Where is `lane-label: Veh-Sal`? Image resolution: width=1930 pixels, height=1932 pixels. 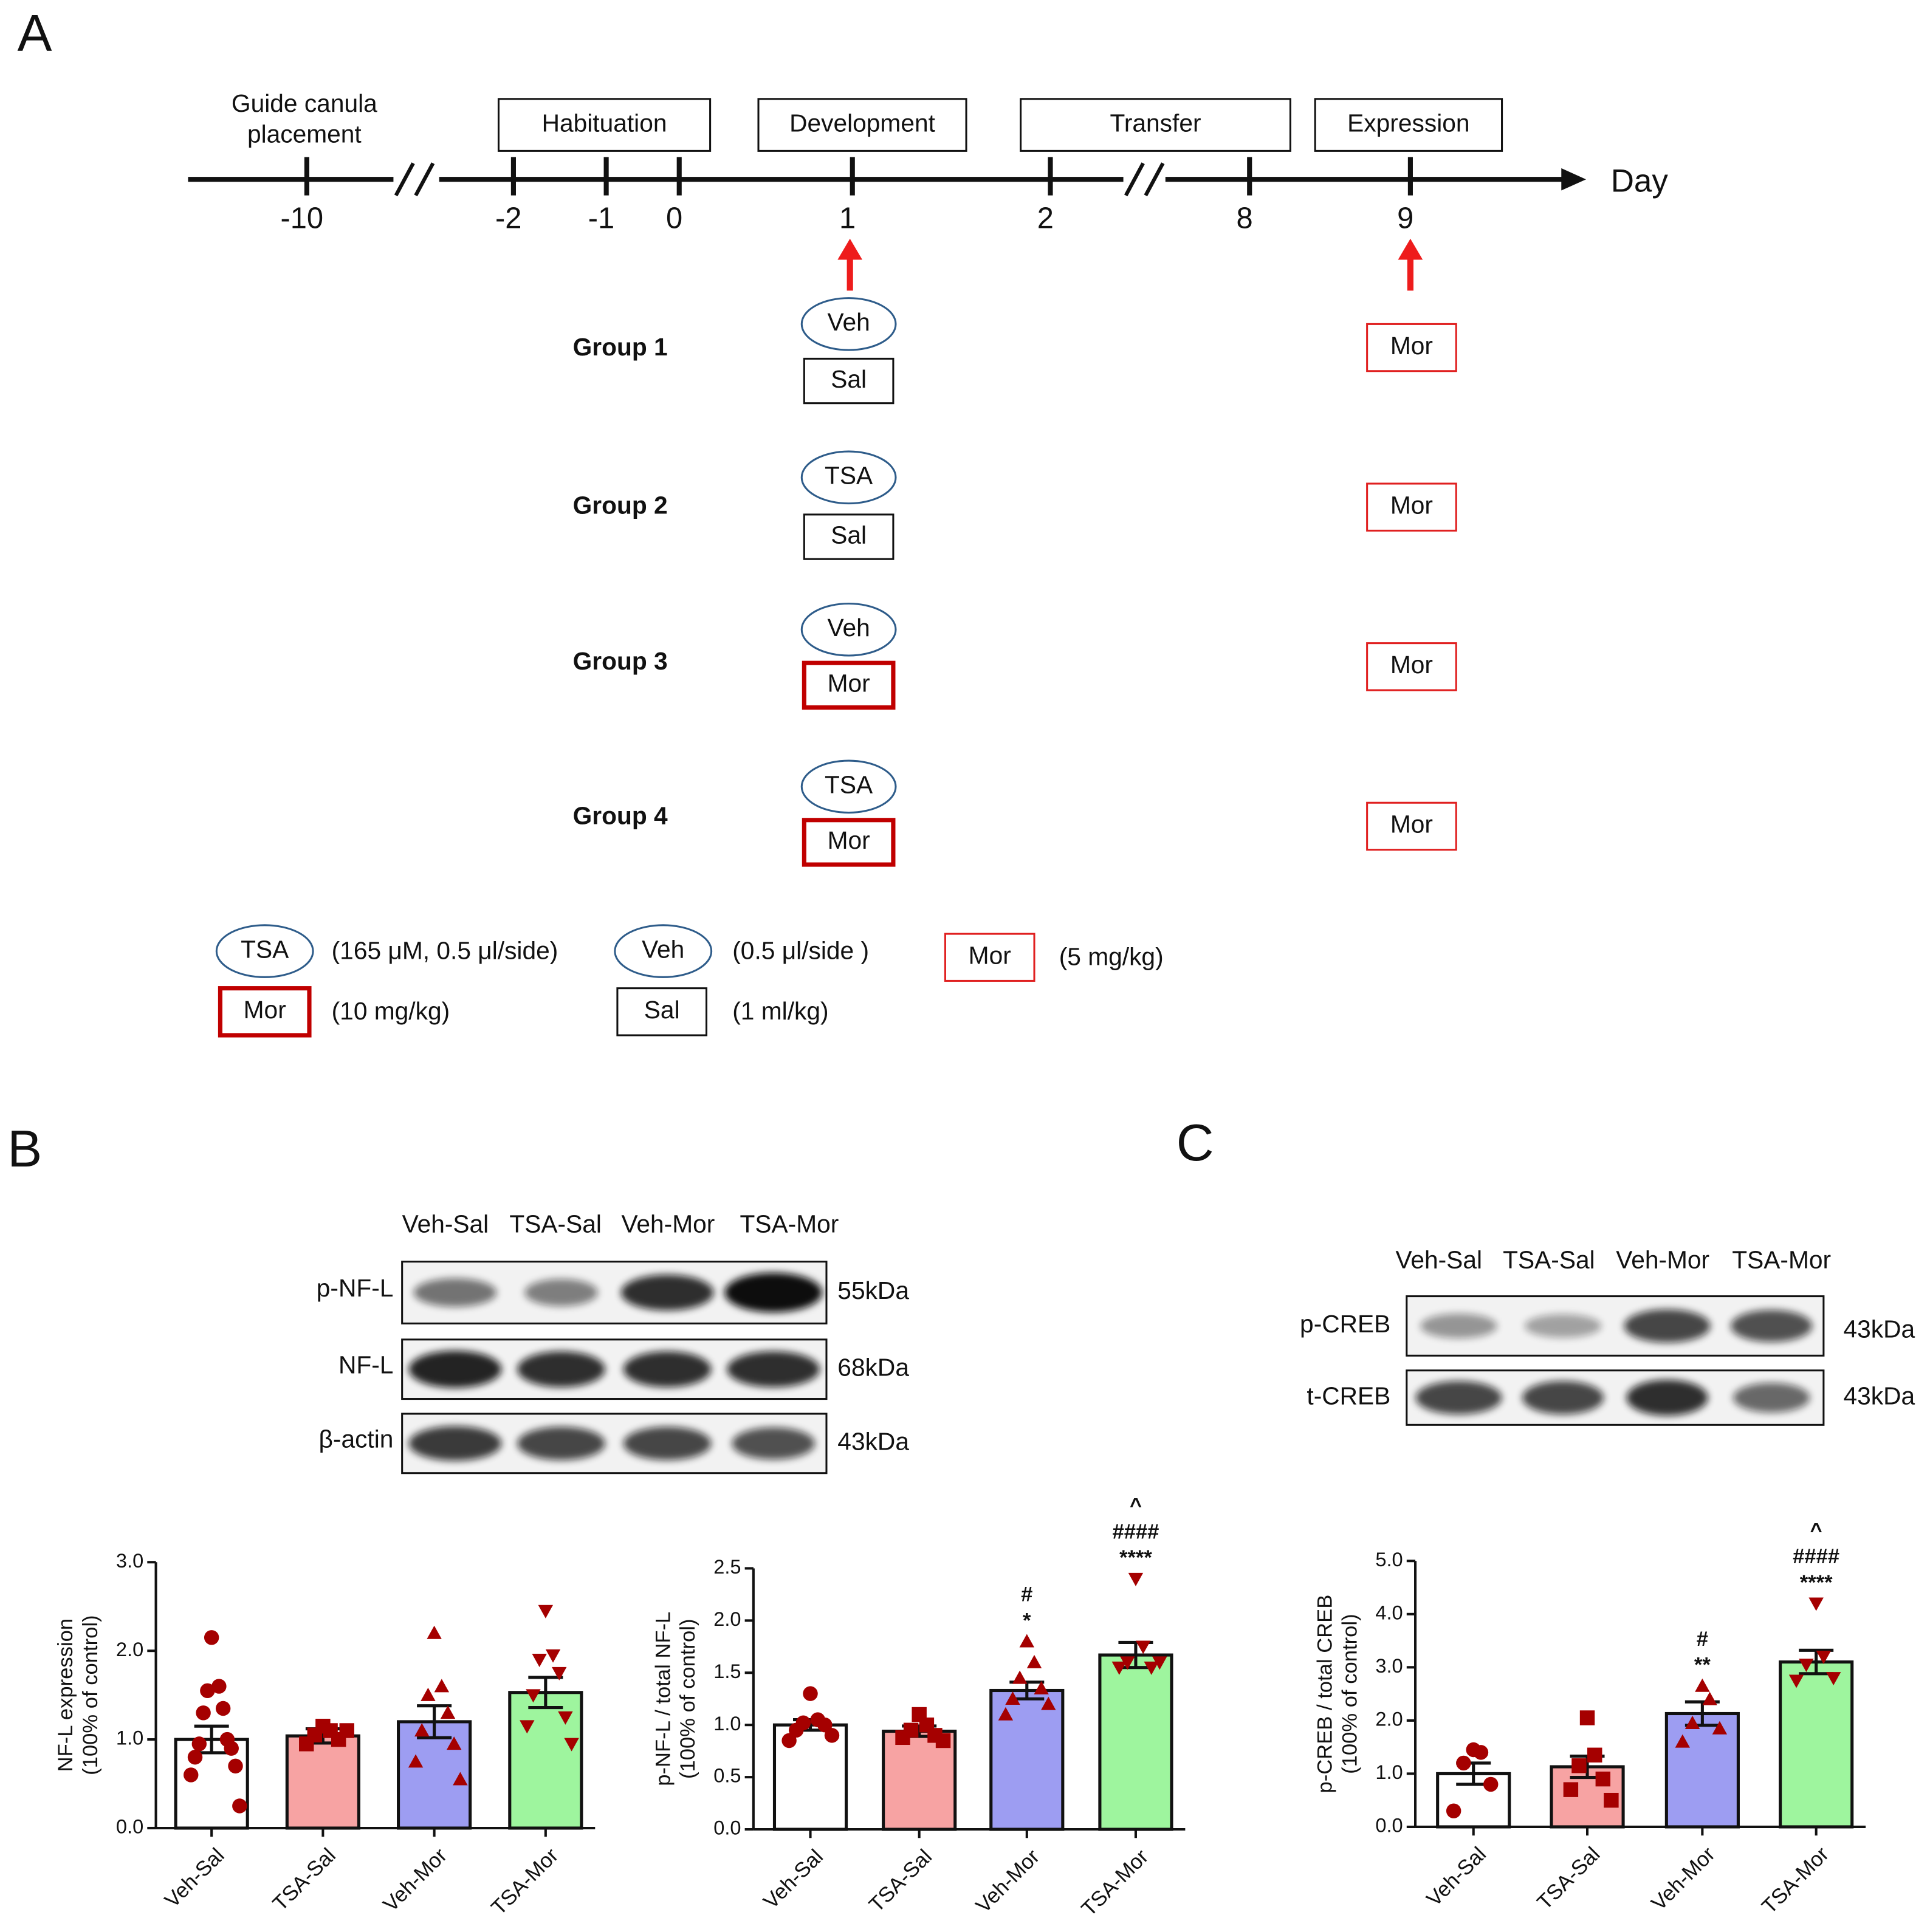
lane-label: Veh-Sal is located at coordinates (445, 1224).